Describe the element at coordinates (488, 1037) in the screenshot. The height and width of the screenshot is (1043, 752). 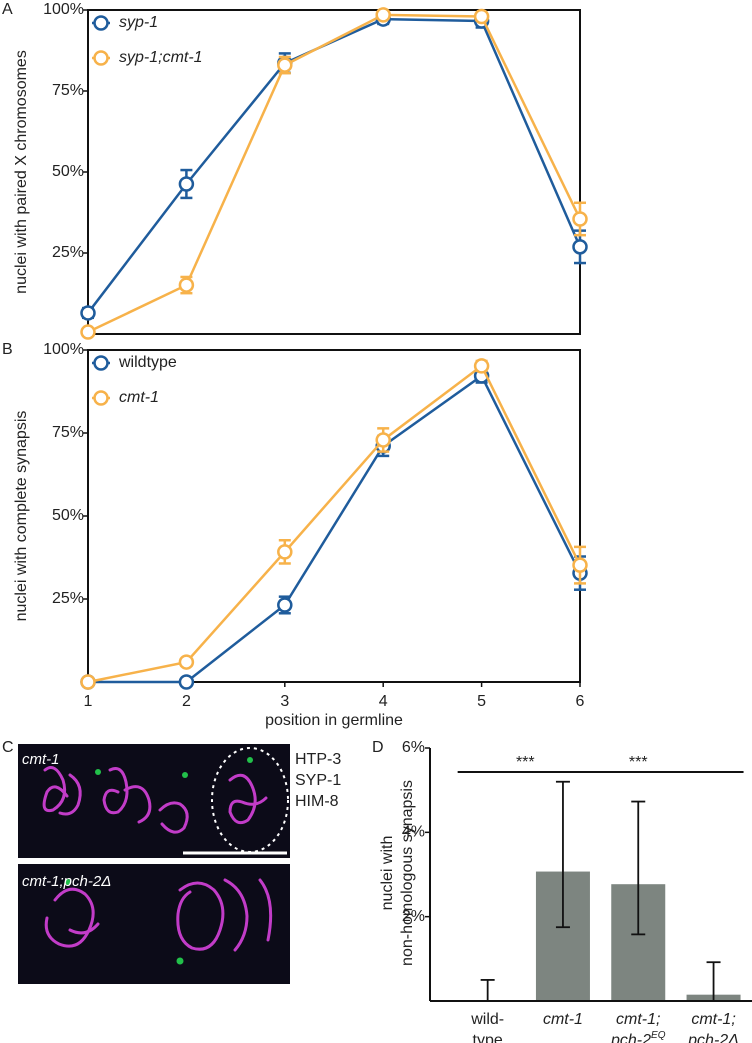
I see `x-tick-label: type` at that location.